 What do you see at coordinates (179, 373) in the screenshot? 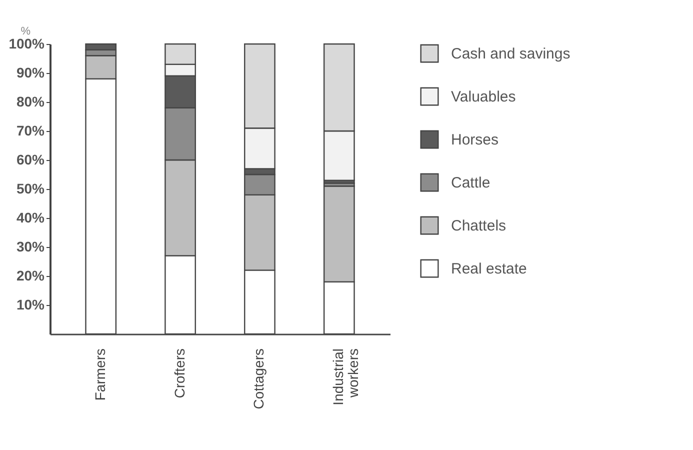
I see `x-tick-label: Crofters` at bounding box center [179, 373].